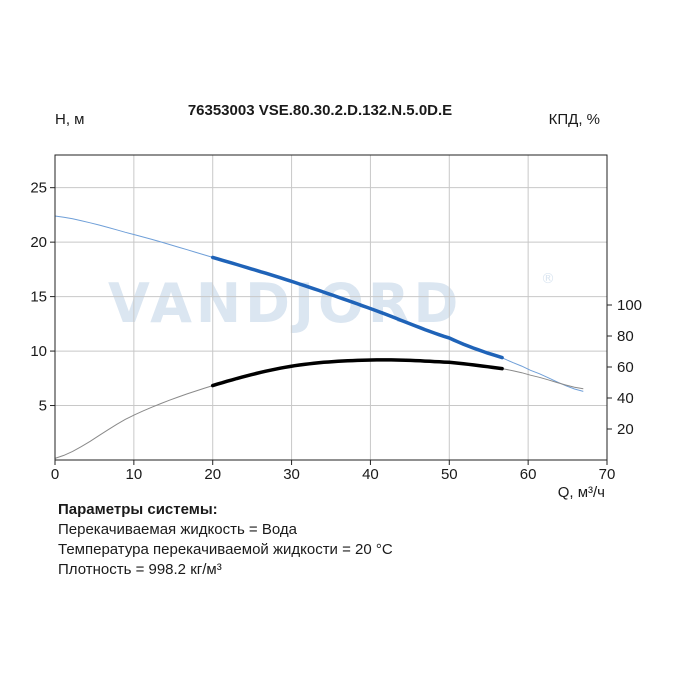  I want to click on x-tick-label: 10, so click(134, 474).